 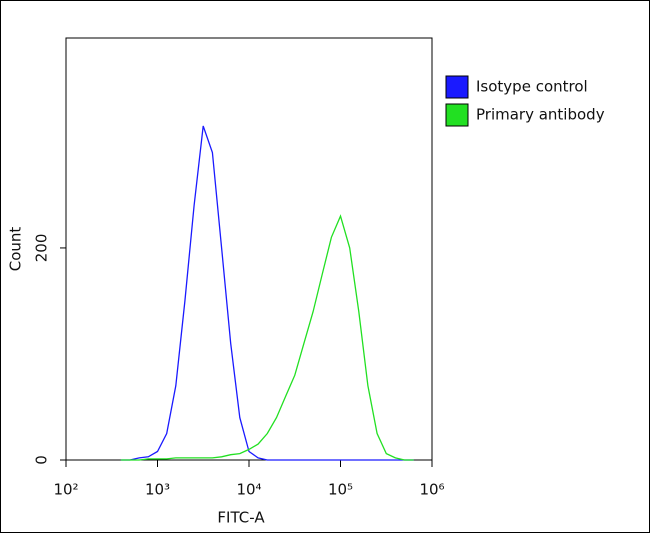 What do you see at coordinates (431, 490) in the screenshot?
I see `x-tick-label: 10⁶` at bounding box center [431, 490].